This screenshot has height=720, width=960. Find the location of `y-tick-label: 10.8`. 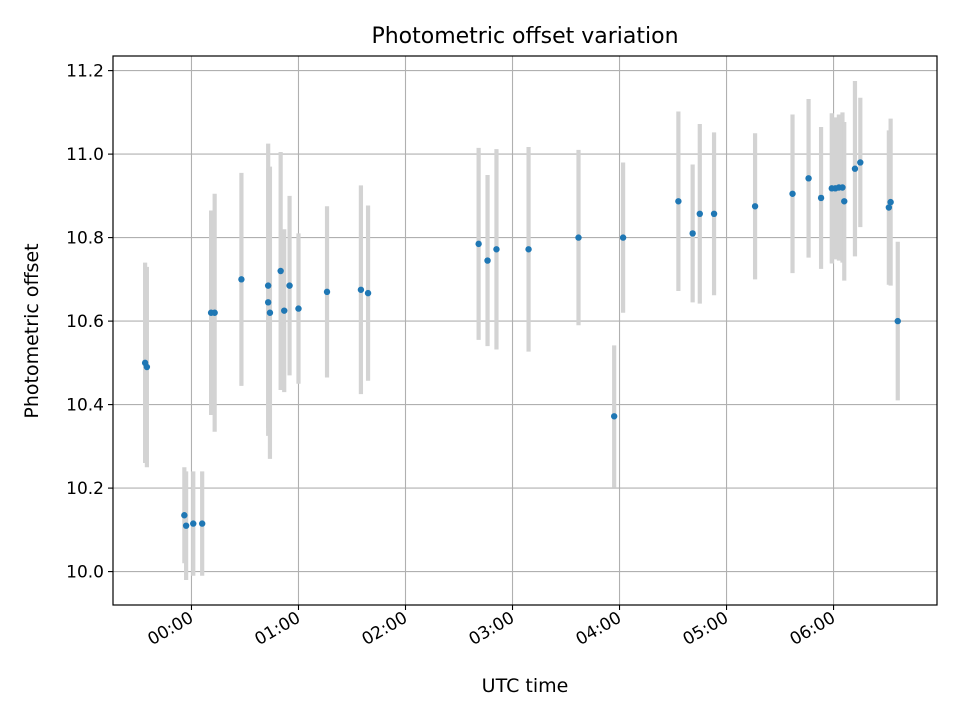

y-tick-label: 10.8 is located at coordinates (85, 239).